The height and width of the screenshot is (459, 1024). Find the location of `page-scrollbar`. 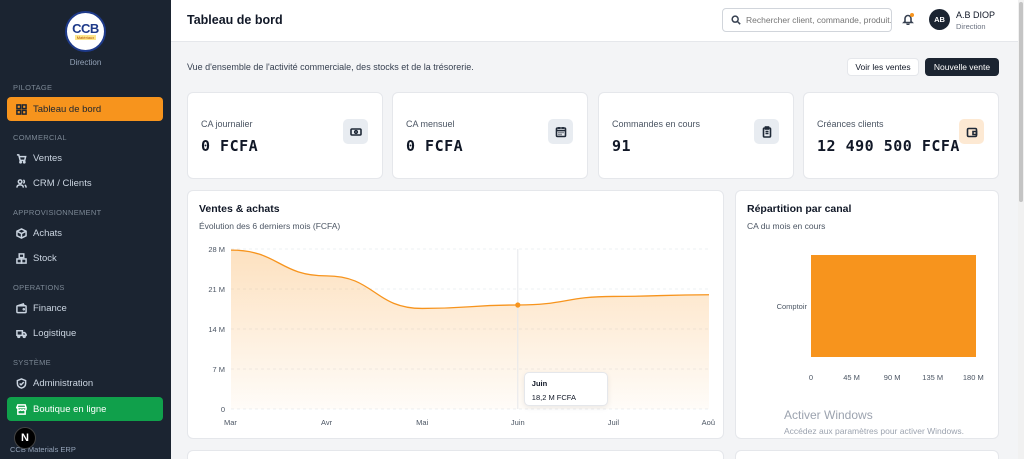

page-scrollbar is located at coordinates (1021, 229).